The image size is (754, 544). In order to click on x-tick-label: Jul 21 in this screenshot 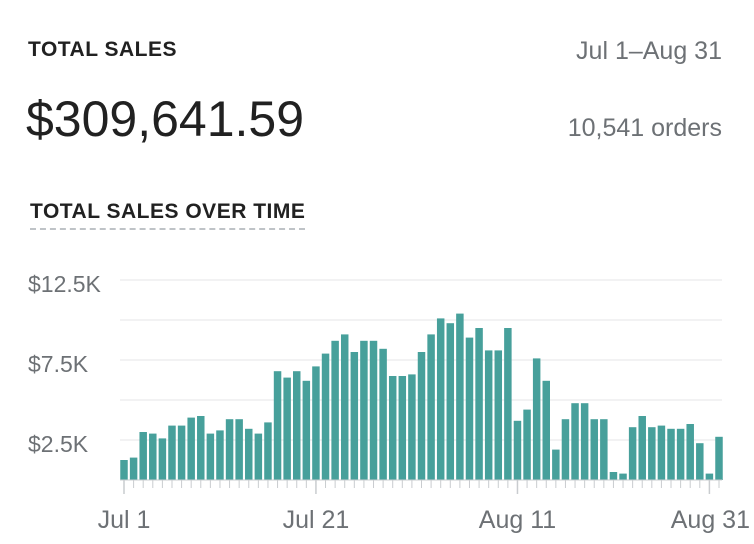, I will do `click(316, 520)`.